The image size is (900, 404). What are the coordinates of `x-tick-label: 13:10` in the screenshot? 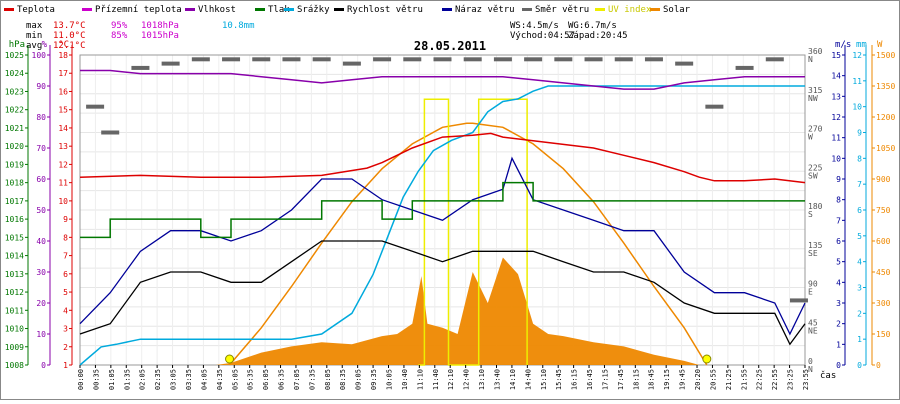 It's located at (482, 379).